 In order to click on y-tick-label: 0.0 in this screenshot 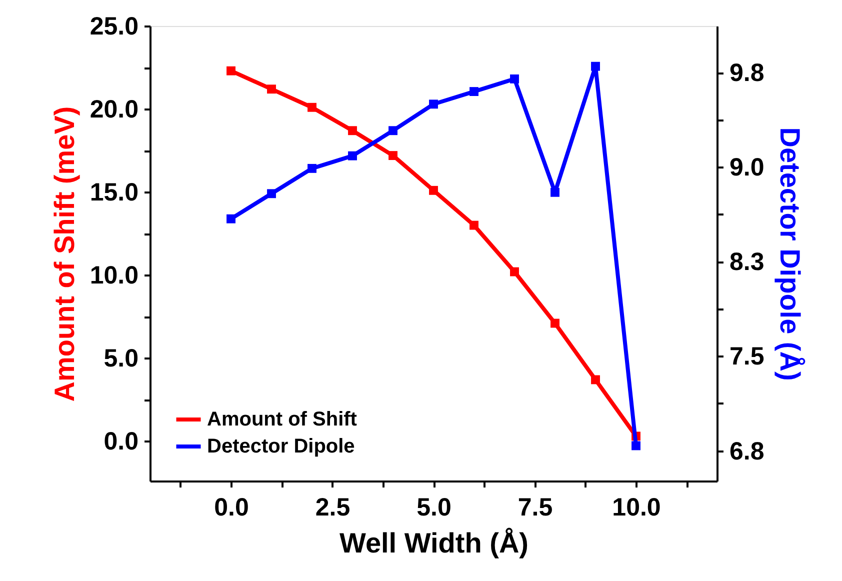, I will do `click(121, 442)`.